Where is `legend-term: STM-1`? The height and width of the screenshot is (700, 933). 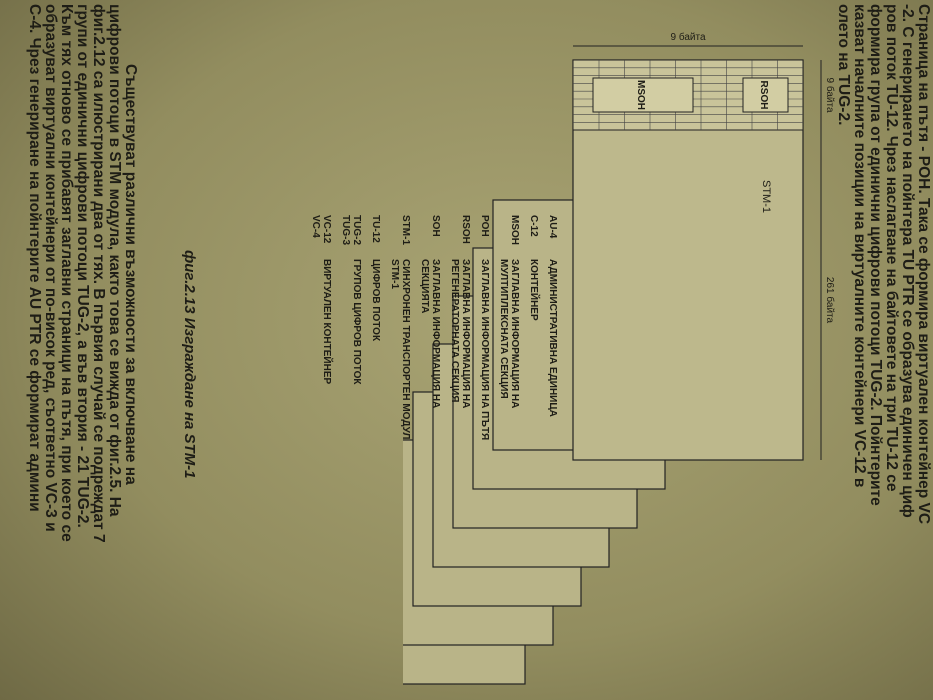
legend-term: STM-1 is located at coordinates (405, 230).